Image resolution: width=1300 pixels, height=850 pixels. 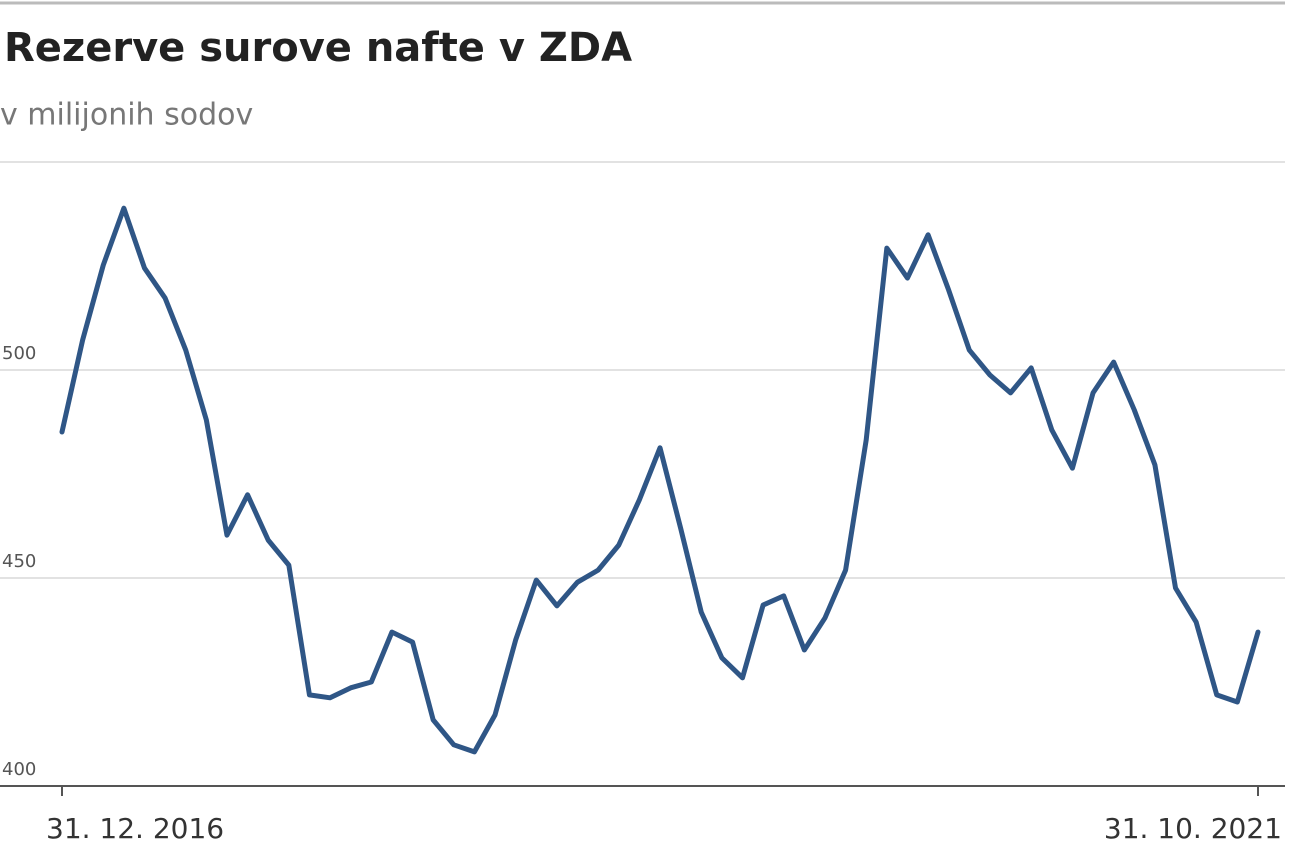 I want to click on x-tick-label: 31. 10. 2021, so click(x=1193, y=828).